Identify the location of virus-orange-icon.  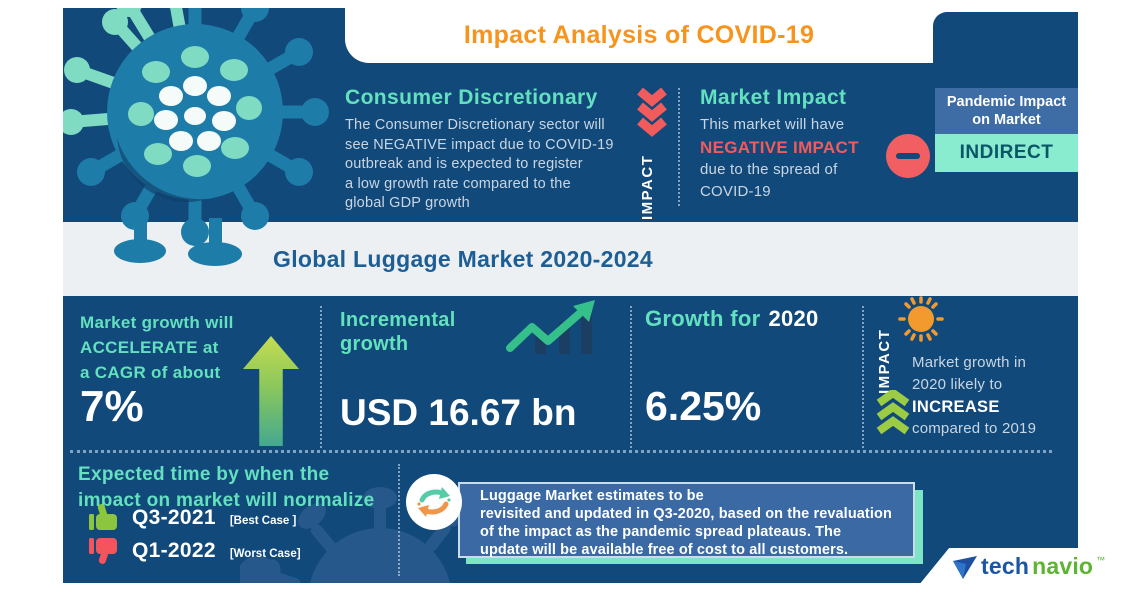
(921, 321).